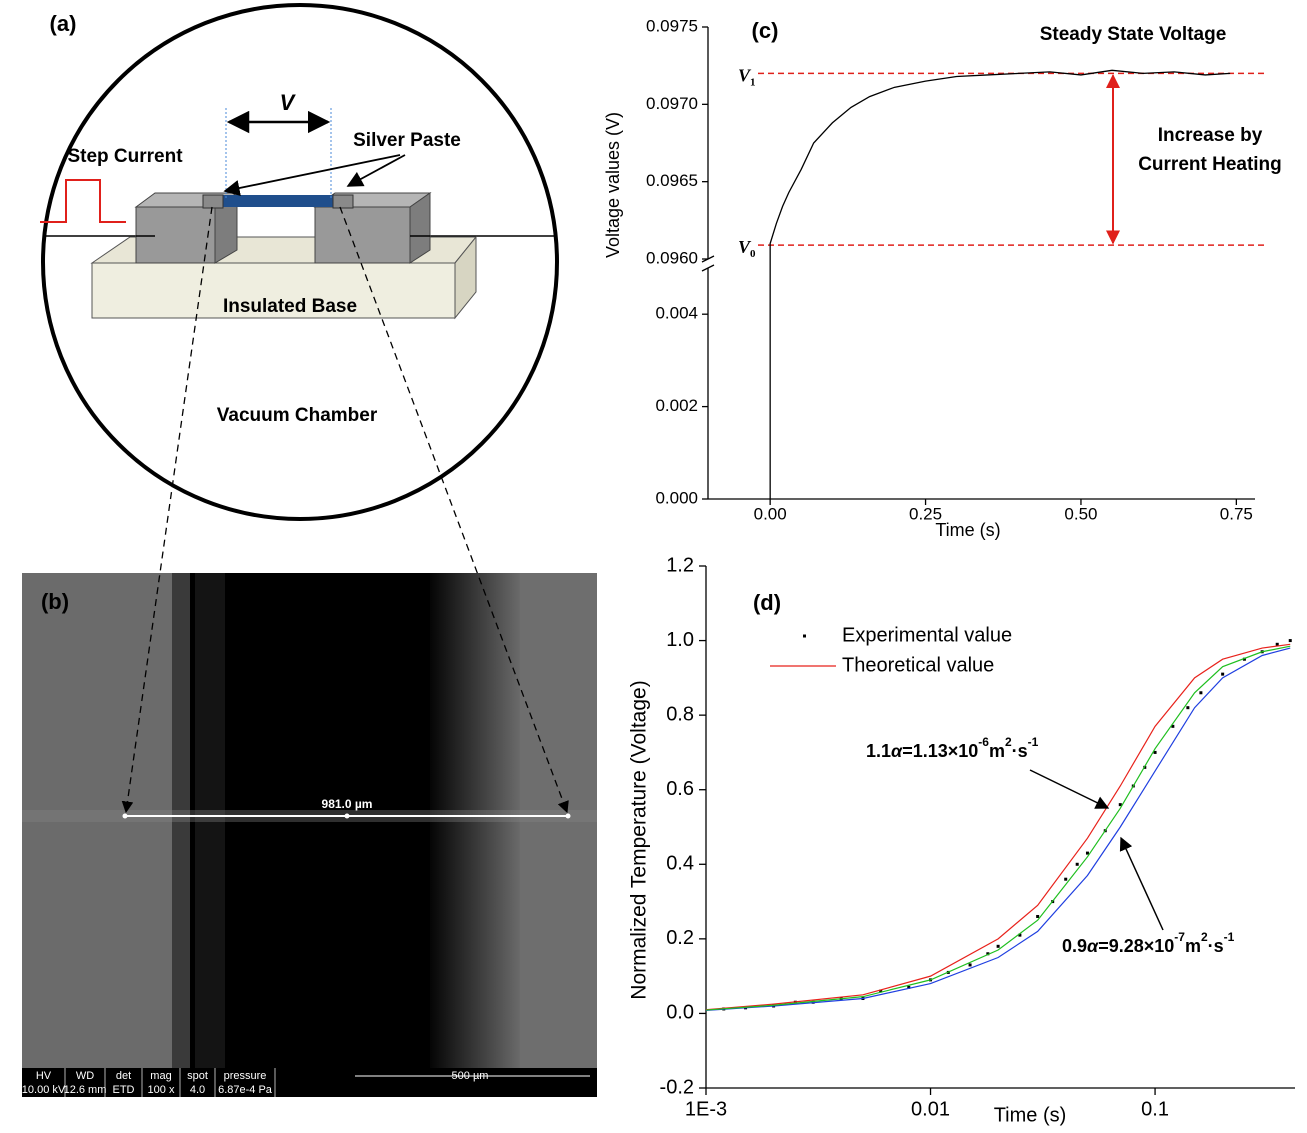 Image resolution: width=1307 pixels, height=1133 pixels. Describe the element at coordinates (167, 510) in the screenshot. I see `zoom-line` at that location.